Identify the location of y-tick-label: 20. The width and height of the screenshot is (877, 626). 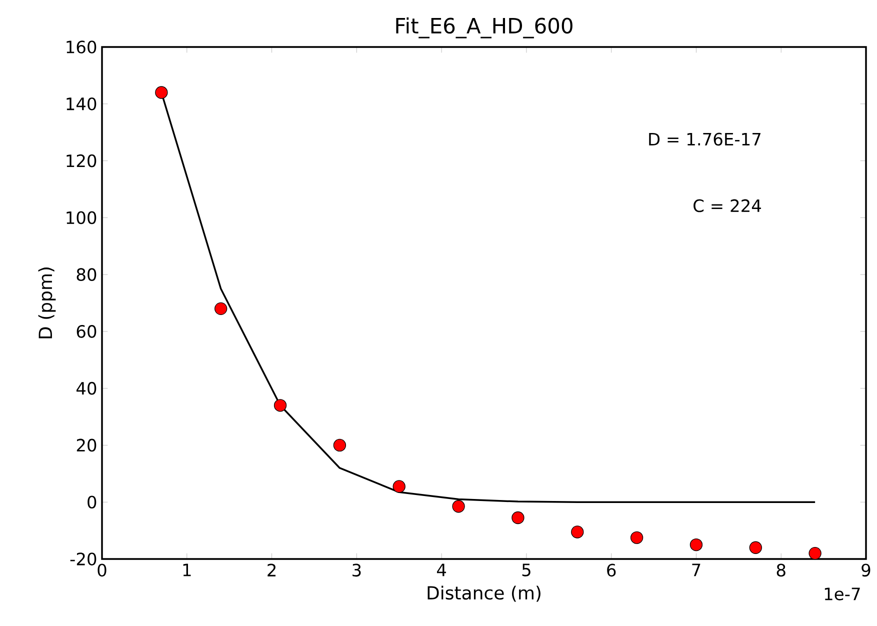
(86, 445).